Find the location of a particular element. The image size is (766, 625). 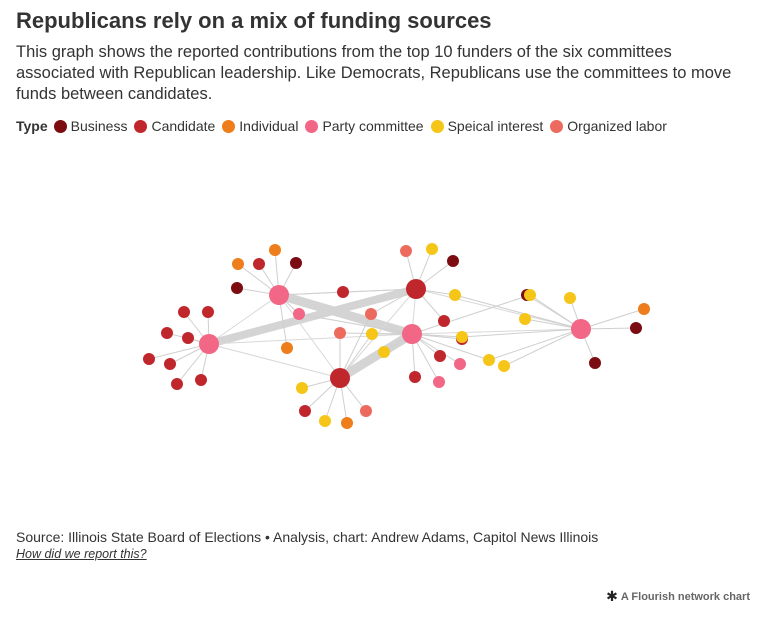

hub-link-ab is located at coordinates (244, 319).